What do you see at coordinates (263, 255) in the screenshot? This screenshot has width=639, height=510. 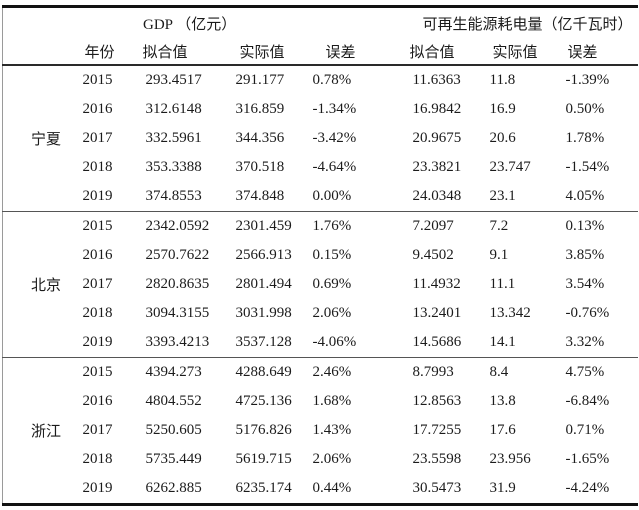 I see `gdp-actual-cell: 2566.913` at bounding box center [263, 255].